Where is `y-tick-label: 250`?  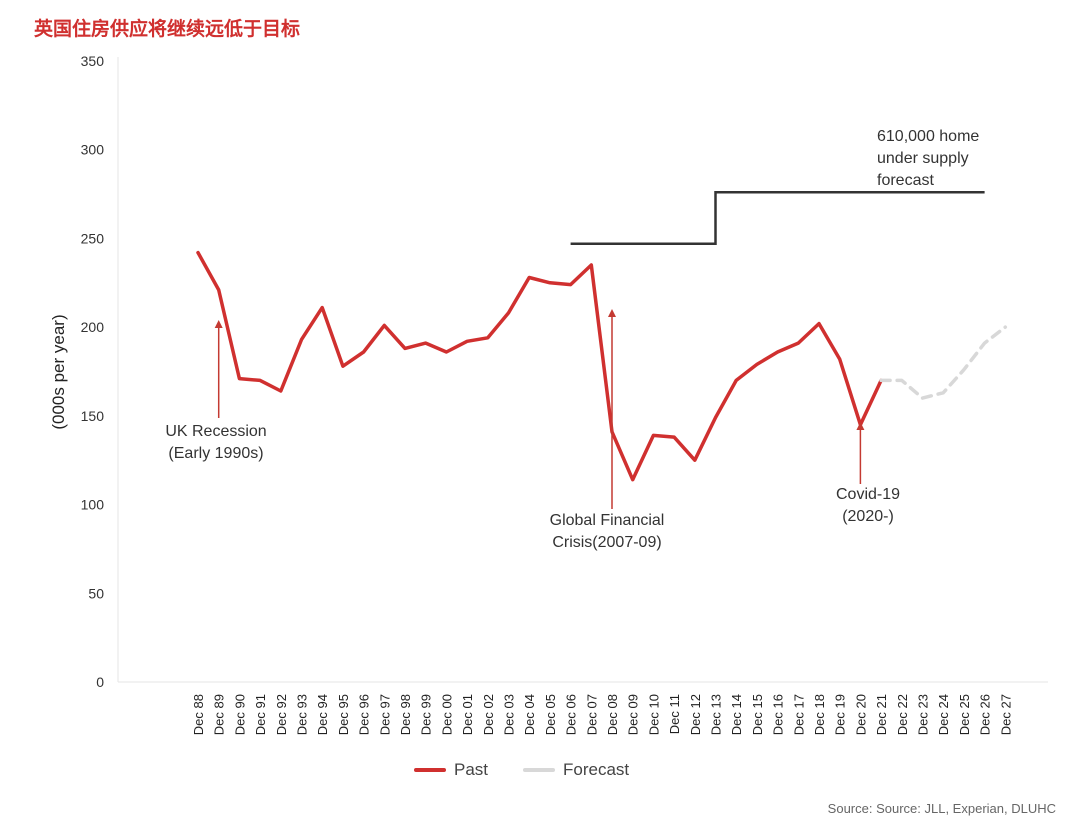
y-tick-label: 250 is located at coordinates (93, 238).